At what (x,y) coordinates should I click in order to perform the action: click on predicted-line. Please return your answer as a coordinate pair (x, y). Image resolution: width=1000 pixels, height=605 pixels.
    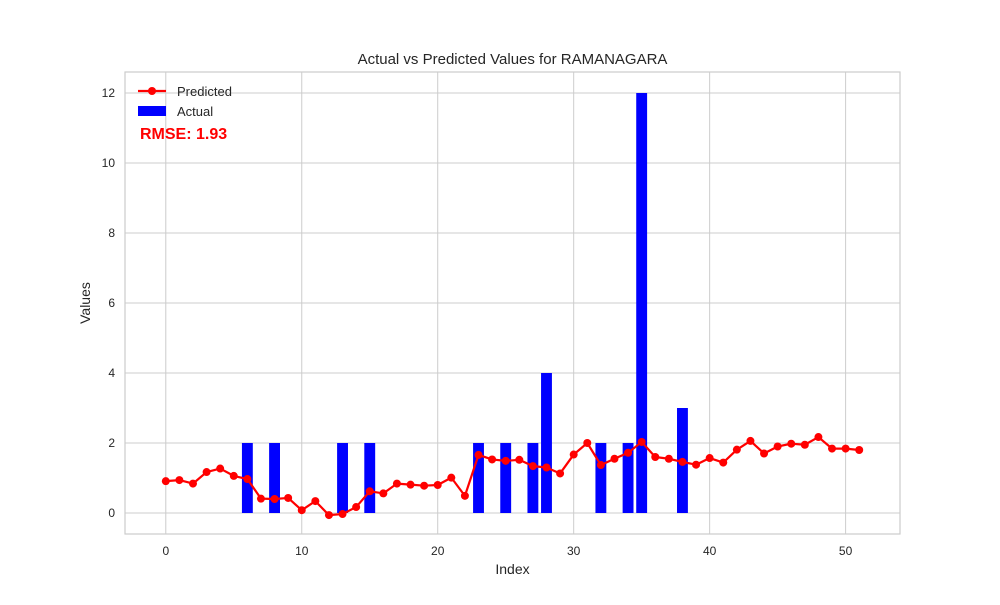
    Looking at the image, I should click on (512, 476).